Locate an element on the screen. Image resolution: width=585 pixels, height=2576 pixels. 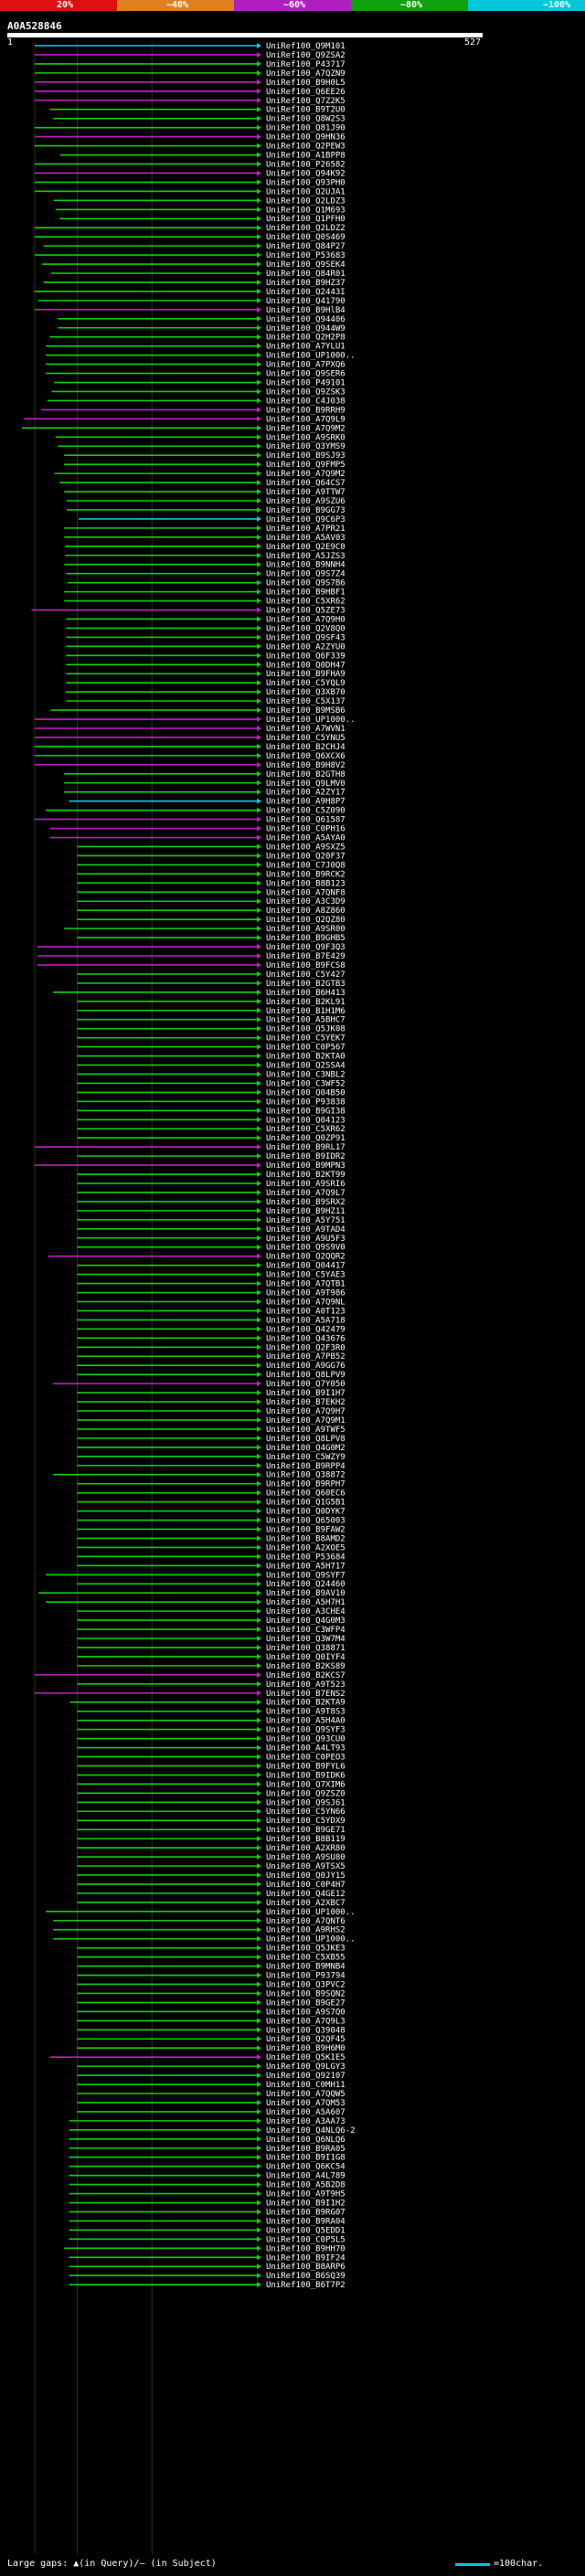
hit-label: UniRef100_B7EKH2 is located at coordinates (306, 1402).